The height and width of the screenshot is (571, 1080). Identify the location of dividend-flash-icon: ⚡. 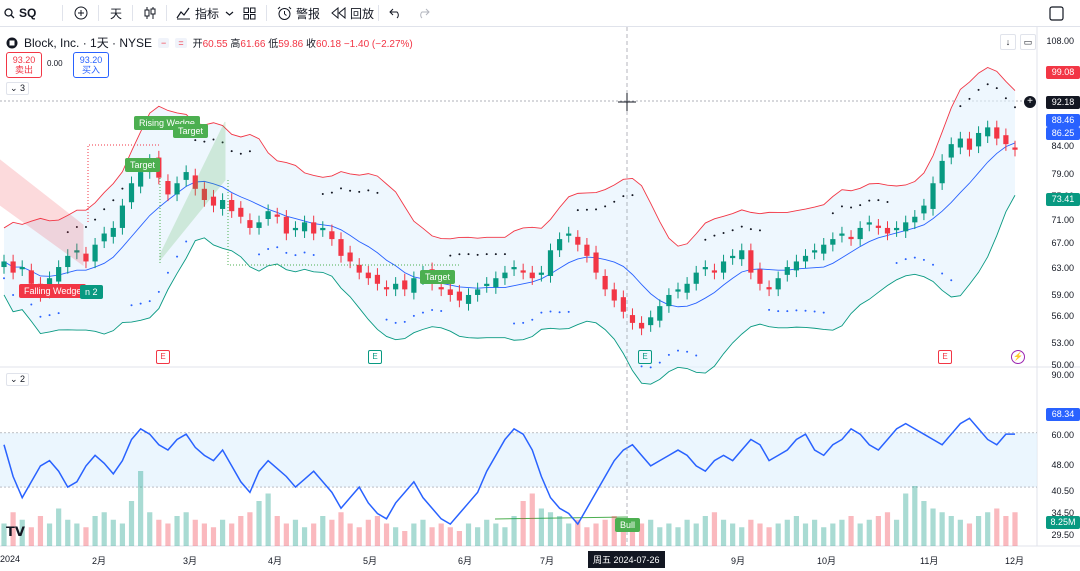
(1018, 357).